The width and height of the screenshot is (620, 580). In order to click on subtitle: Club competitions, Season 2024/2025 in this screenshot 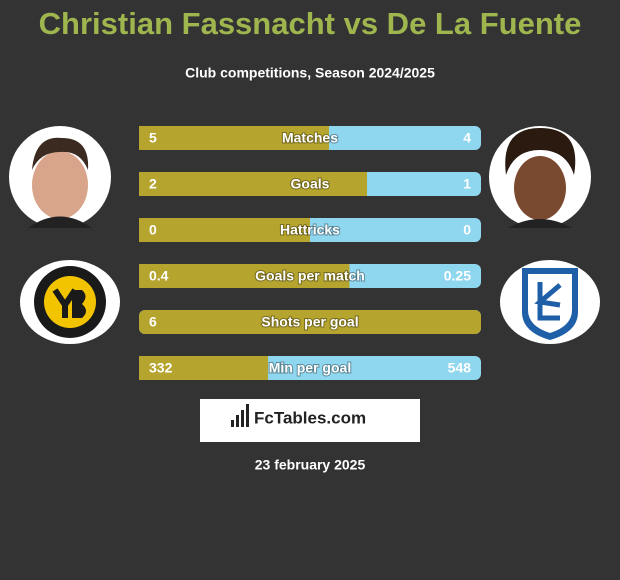, I will do `click(310, 73)`.